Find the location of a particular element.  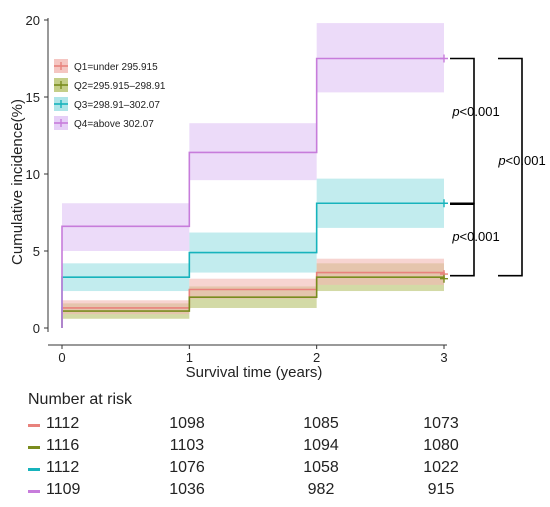

risk-value: 1116 is located at coordinates (63, 445).